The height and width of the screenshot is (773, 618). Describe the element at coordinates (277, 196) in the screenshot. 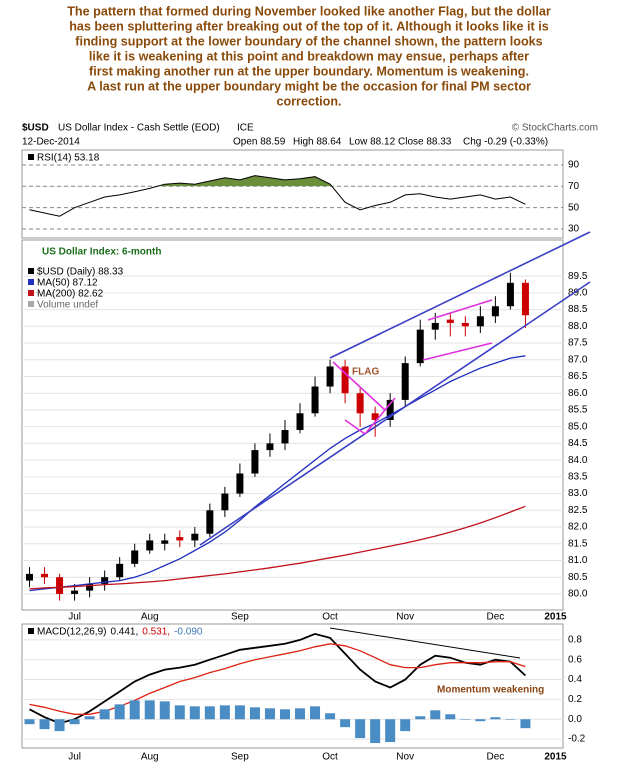

I see `rsi-line` at that location.